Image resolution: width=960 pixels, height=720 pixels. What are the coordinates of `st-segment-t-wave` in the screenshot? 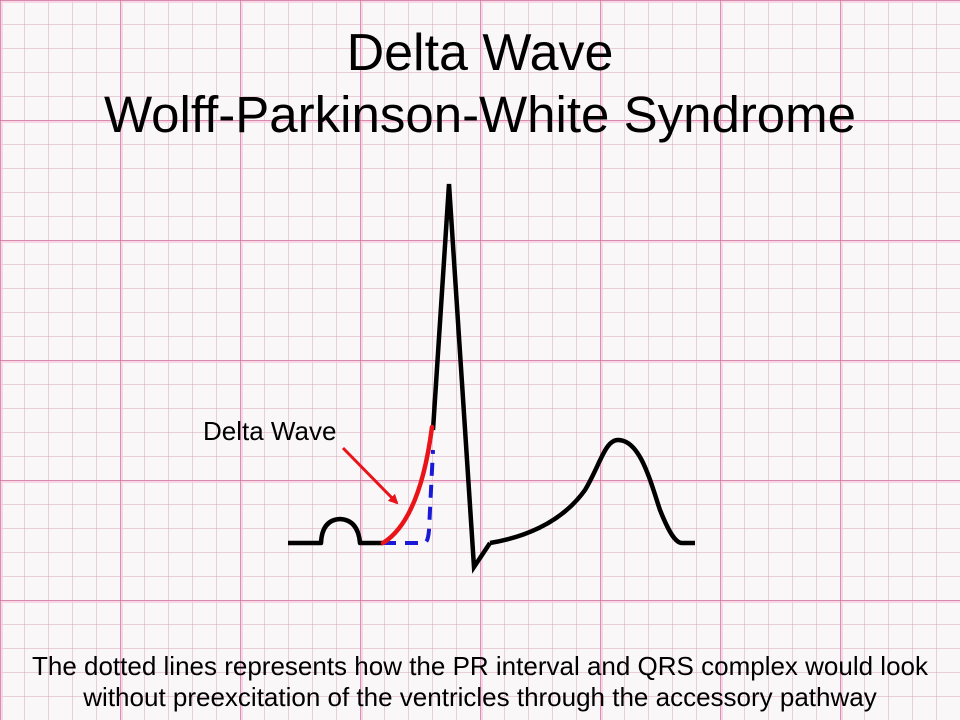 It's located at (592, 491).